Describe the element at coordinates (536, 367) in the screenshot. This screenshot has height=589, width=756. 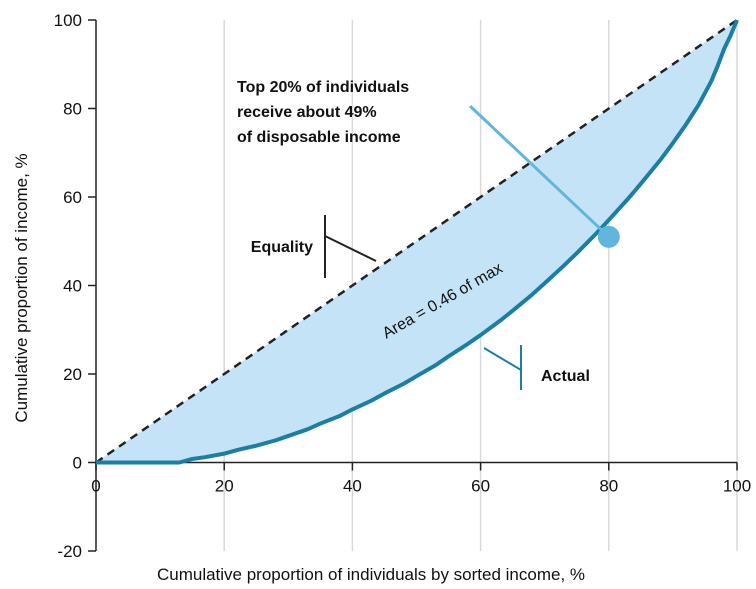
I see `actual-annotation: Actual` at that location.